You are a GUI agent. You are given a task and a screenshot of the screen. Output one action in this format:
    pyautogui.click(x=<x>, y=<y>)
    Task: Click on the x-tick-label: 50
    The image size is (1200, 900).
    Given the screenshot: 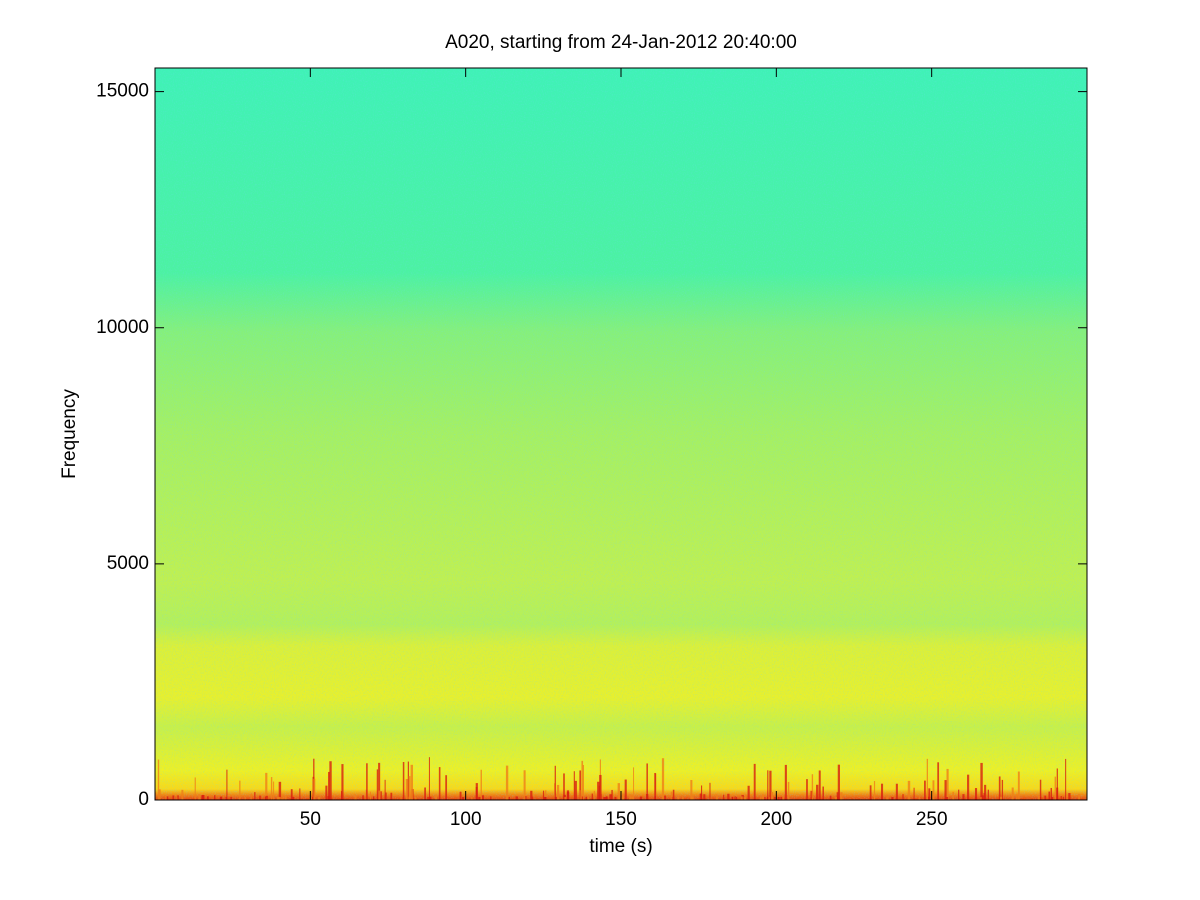 What is the action you would take?
    pyautogui.click(x=310, y=819)
    